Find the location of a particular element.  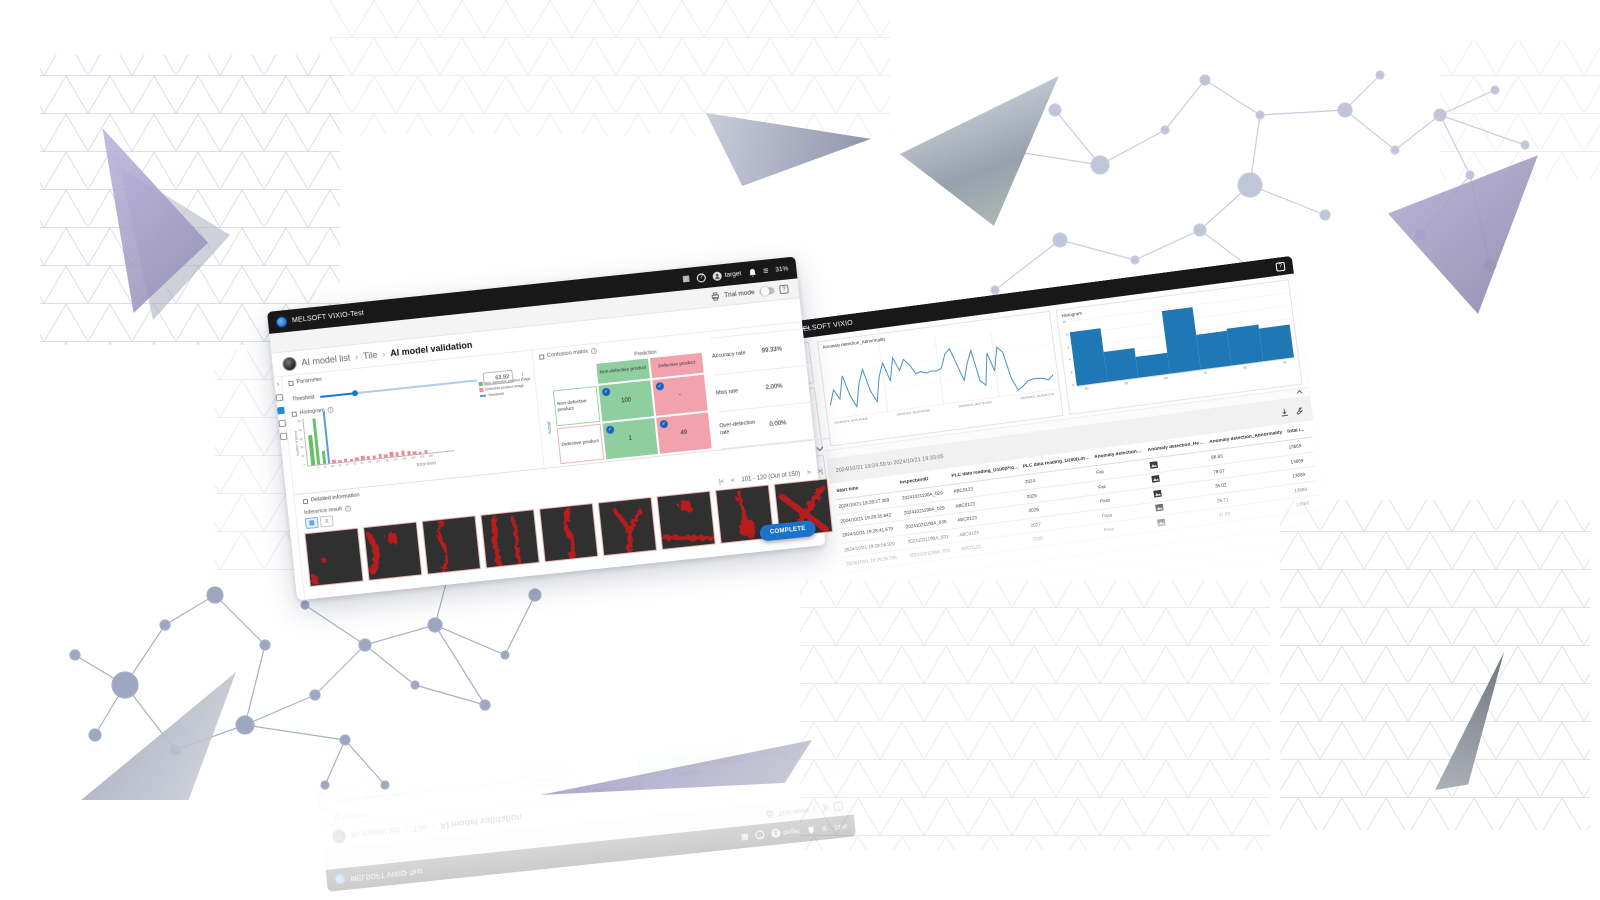

wrench-icon is located at coordinates (1299, 410).